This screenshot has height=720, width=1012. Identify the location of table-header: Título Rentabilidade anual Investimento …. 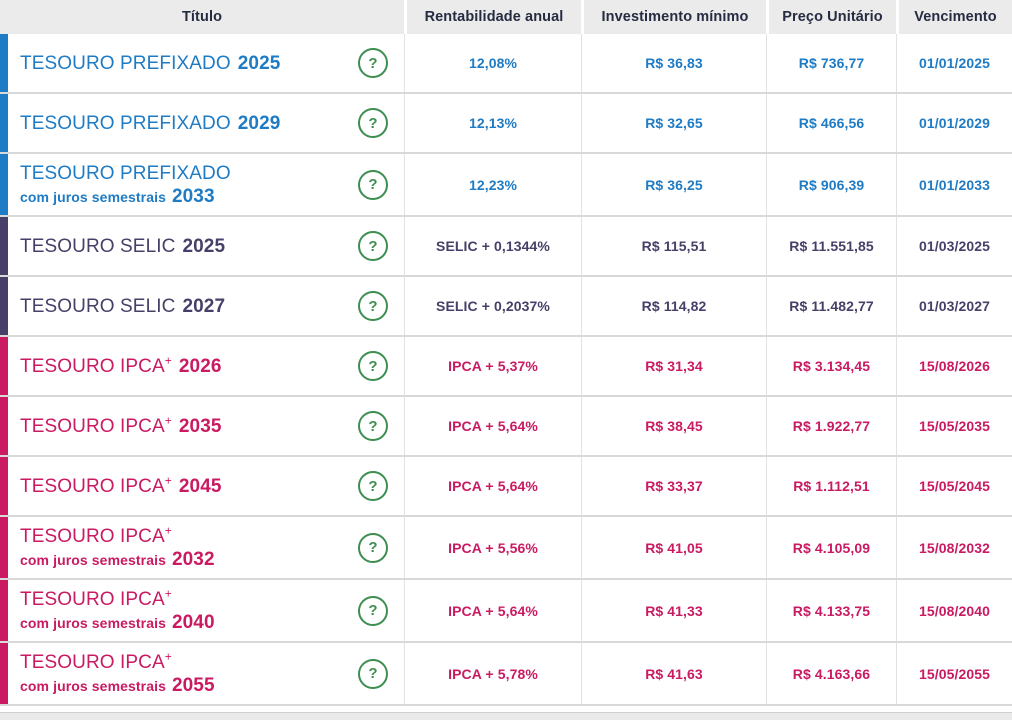
(506, 17).